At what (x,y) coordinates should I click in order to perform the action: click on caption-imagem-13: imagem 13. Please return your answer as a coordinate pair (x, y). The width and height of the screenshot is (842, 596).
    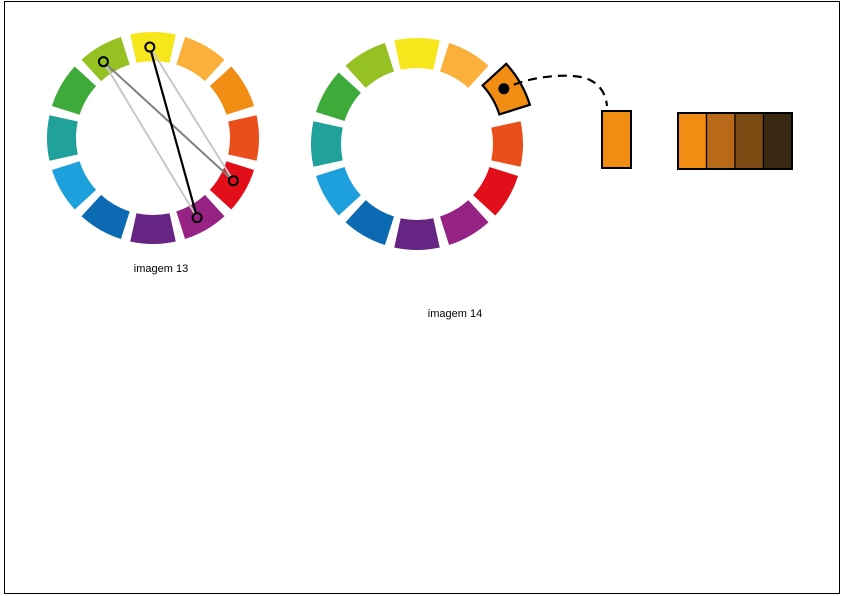
    Looking at the image, I should click on (161, 269).